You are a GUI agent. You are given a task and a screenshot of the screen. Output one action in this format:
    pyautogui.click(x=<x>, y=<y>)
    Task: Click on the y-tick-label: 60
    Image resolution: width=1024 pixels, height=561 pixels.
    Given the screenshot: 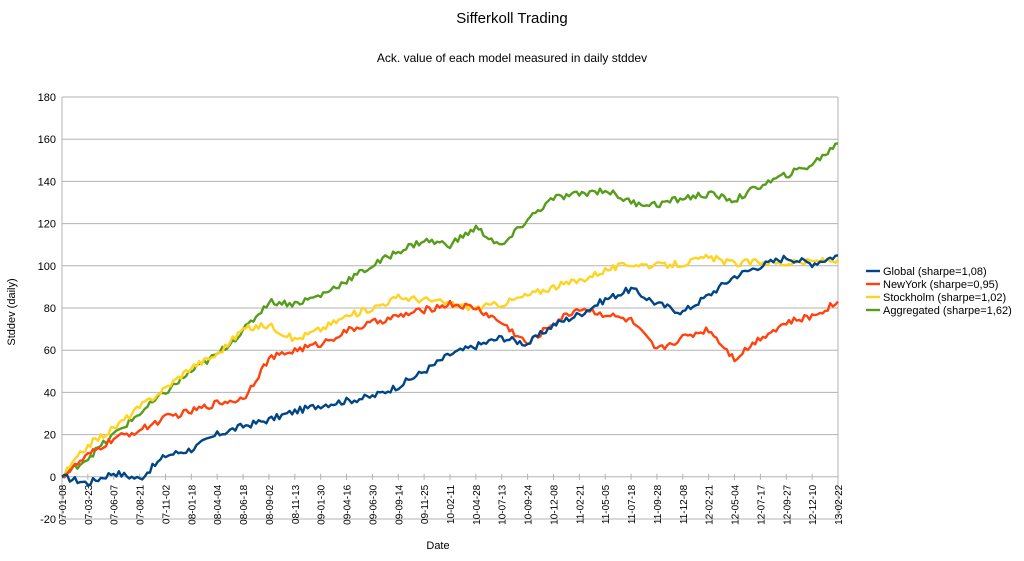 What is the action you would take?
    pyautogui.click(x=50, y=351)
    